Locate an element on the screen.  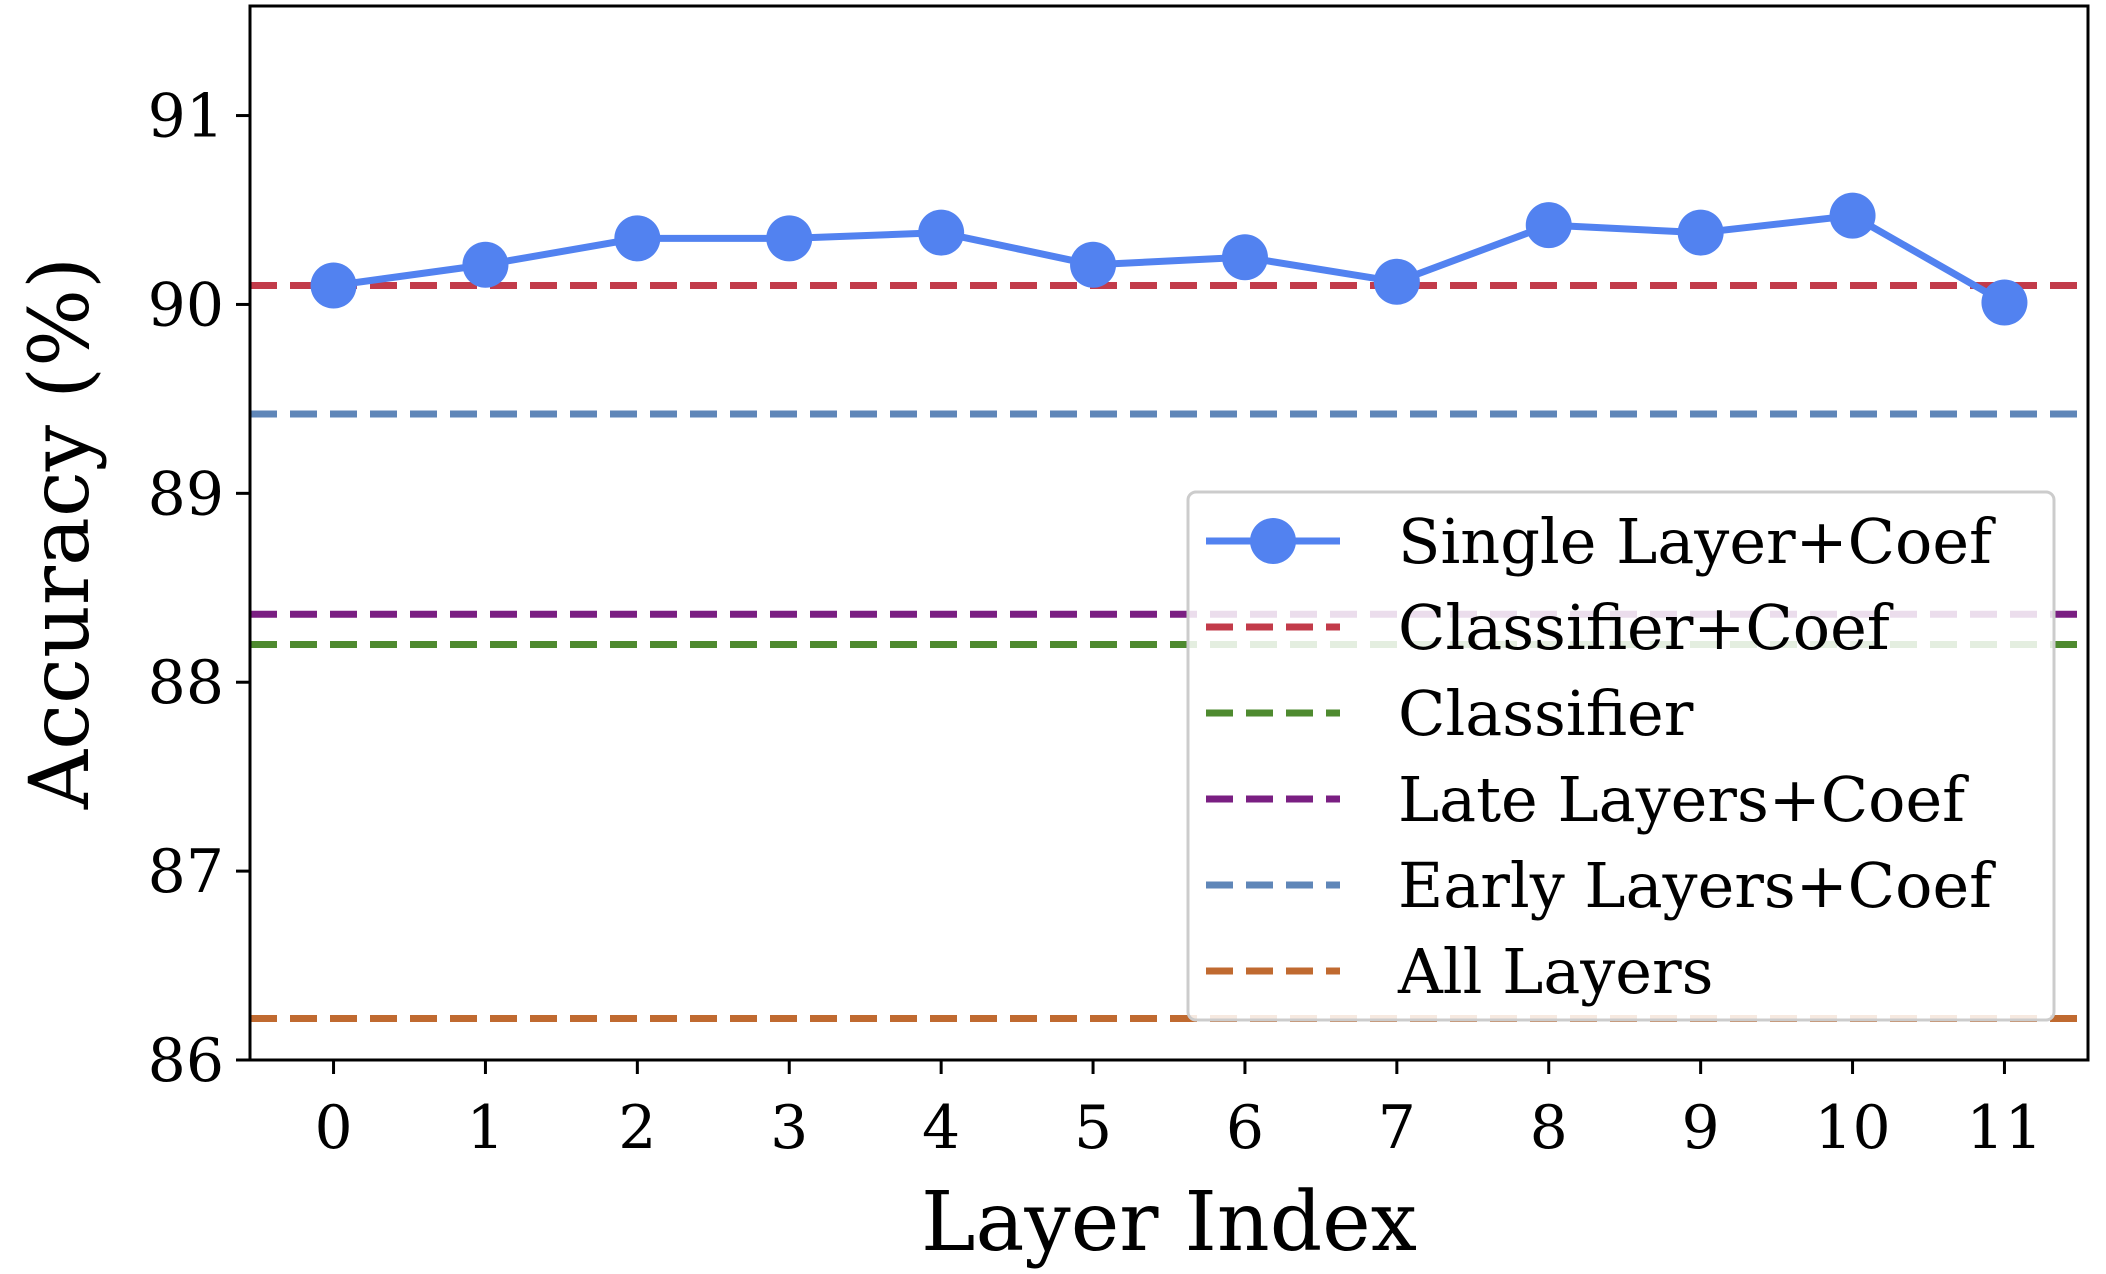
x-tick-label: 7 is located at coordinates (1397, 1128).